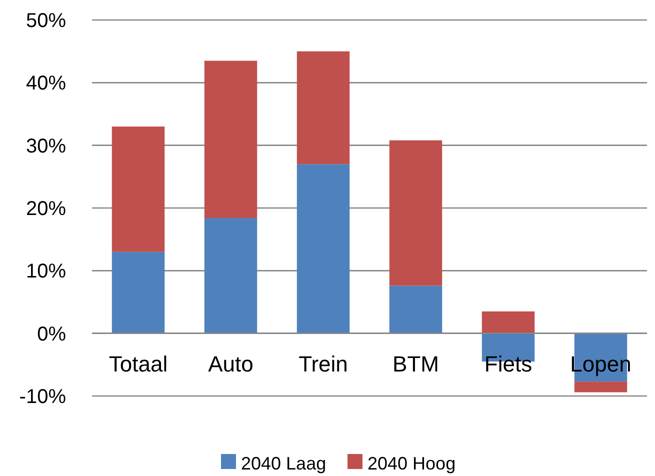 This screenshot has height=476, width=655. Describe the element at coordinates (46, 209) in the screenshot. I see `y-tick-label: 20%` at that location.